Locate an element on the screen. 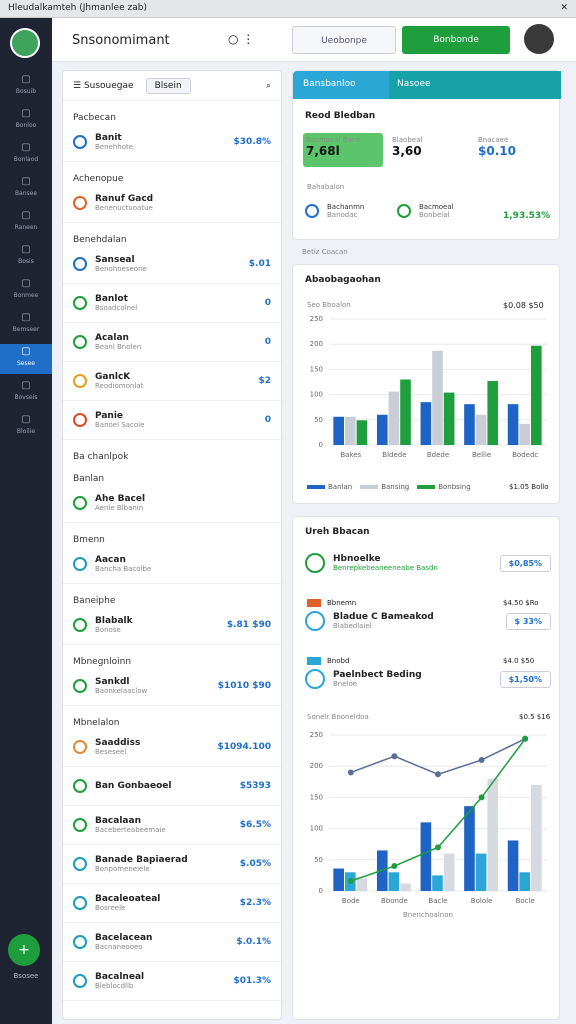 Image resolution: width=576 pixels, height=1024 pixels. text: Bacaleoateal Bosreele is located at coordinates (127, 903).